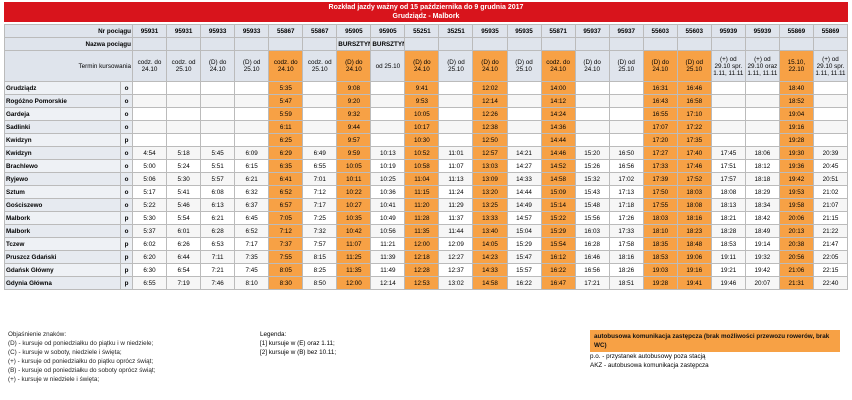 The width and height of the screenshot is (852, 400). I want to click on time: 10:17, so click(422, 127).